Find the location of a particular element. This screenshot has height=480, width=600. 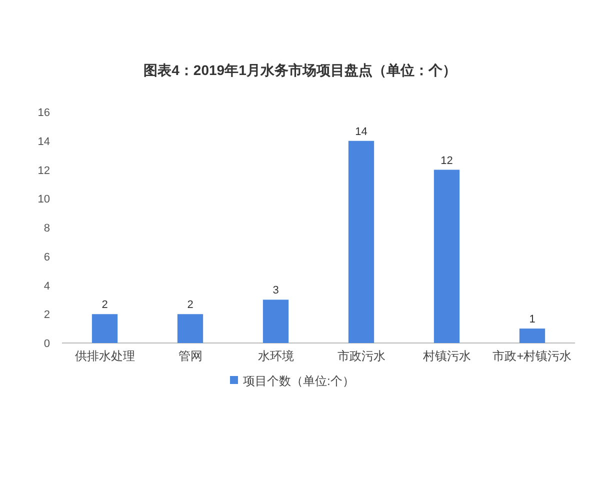

legend-label: 项目个数（单位:个） is located at coordinates (298, 381).